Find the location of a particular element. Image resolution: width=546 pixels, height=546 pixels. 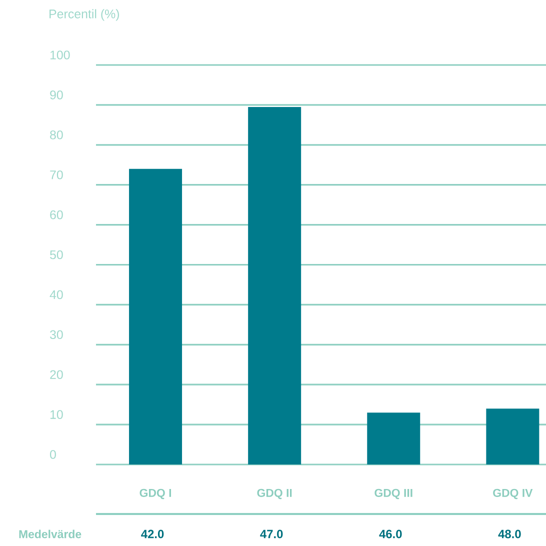

y-tick-label: 40 is located at coordinates (56, 295).